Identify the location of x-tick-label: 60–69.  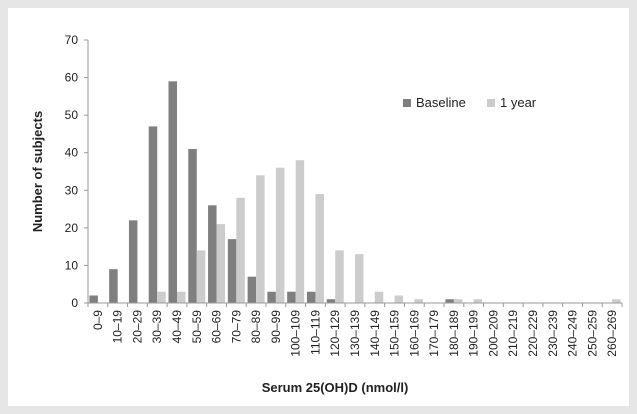
(217, 327).